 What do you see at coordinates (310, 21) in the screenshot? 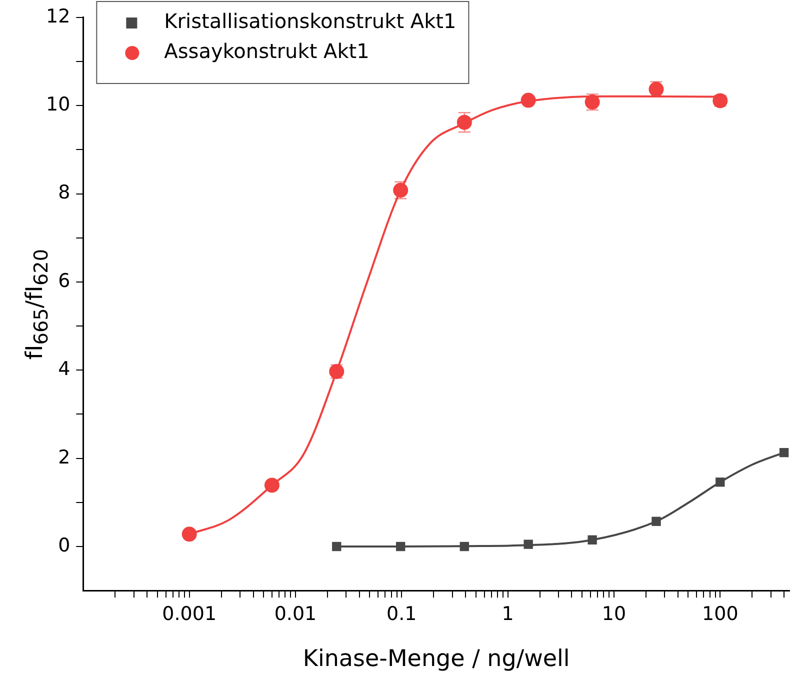
I see `legend-label: Kristallisationskonstrukt Akt1` at bounding box center [310, 21].